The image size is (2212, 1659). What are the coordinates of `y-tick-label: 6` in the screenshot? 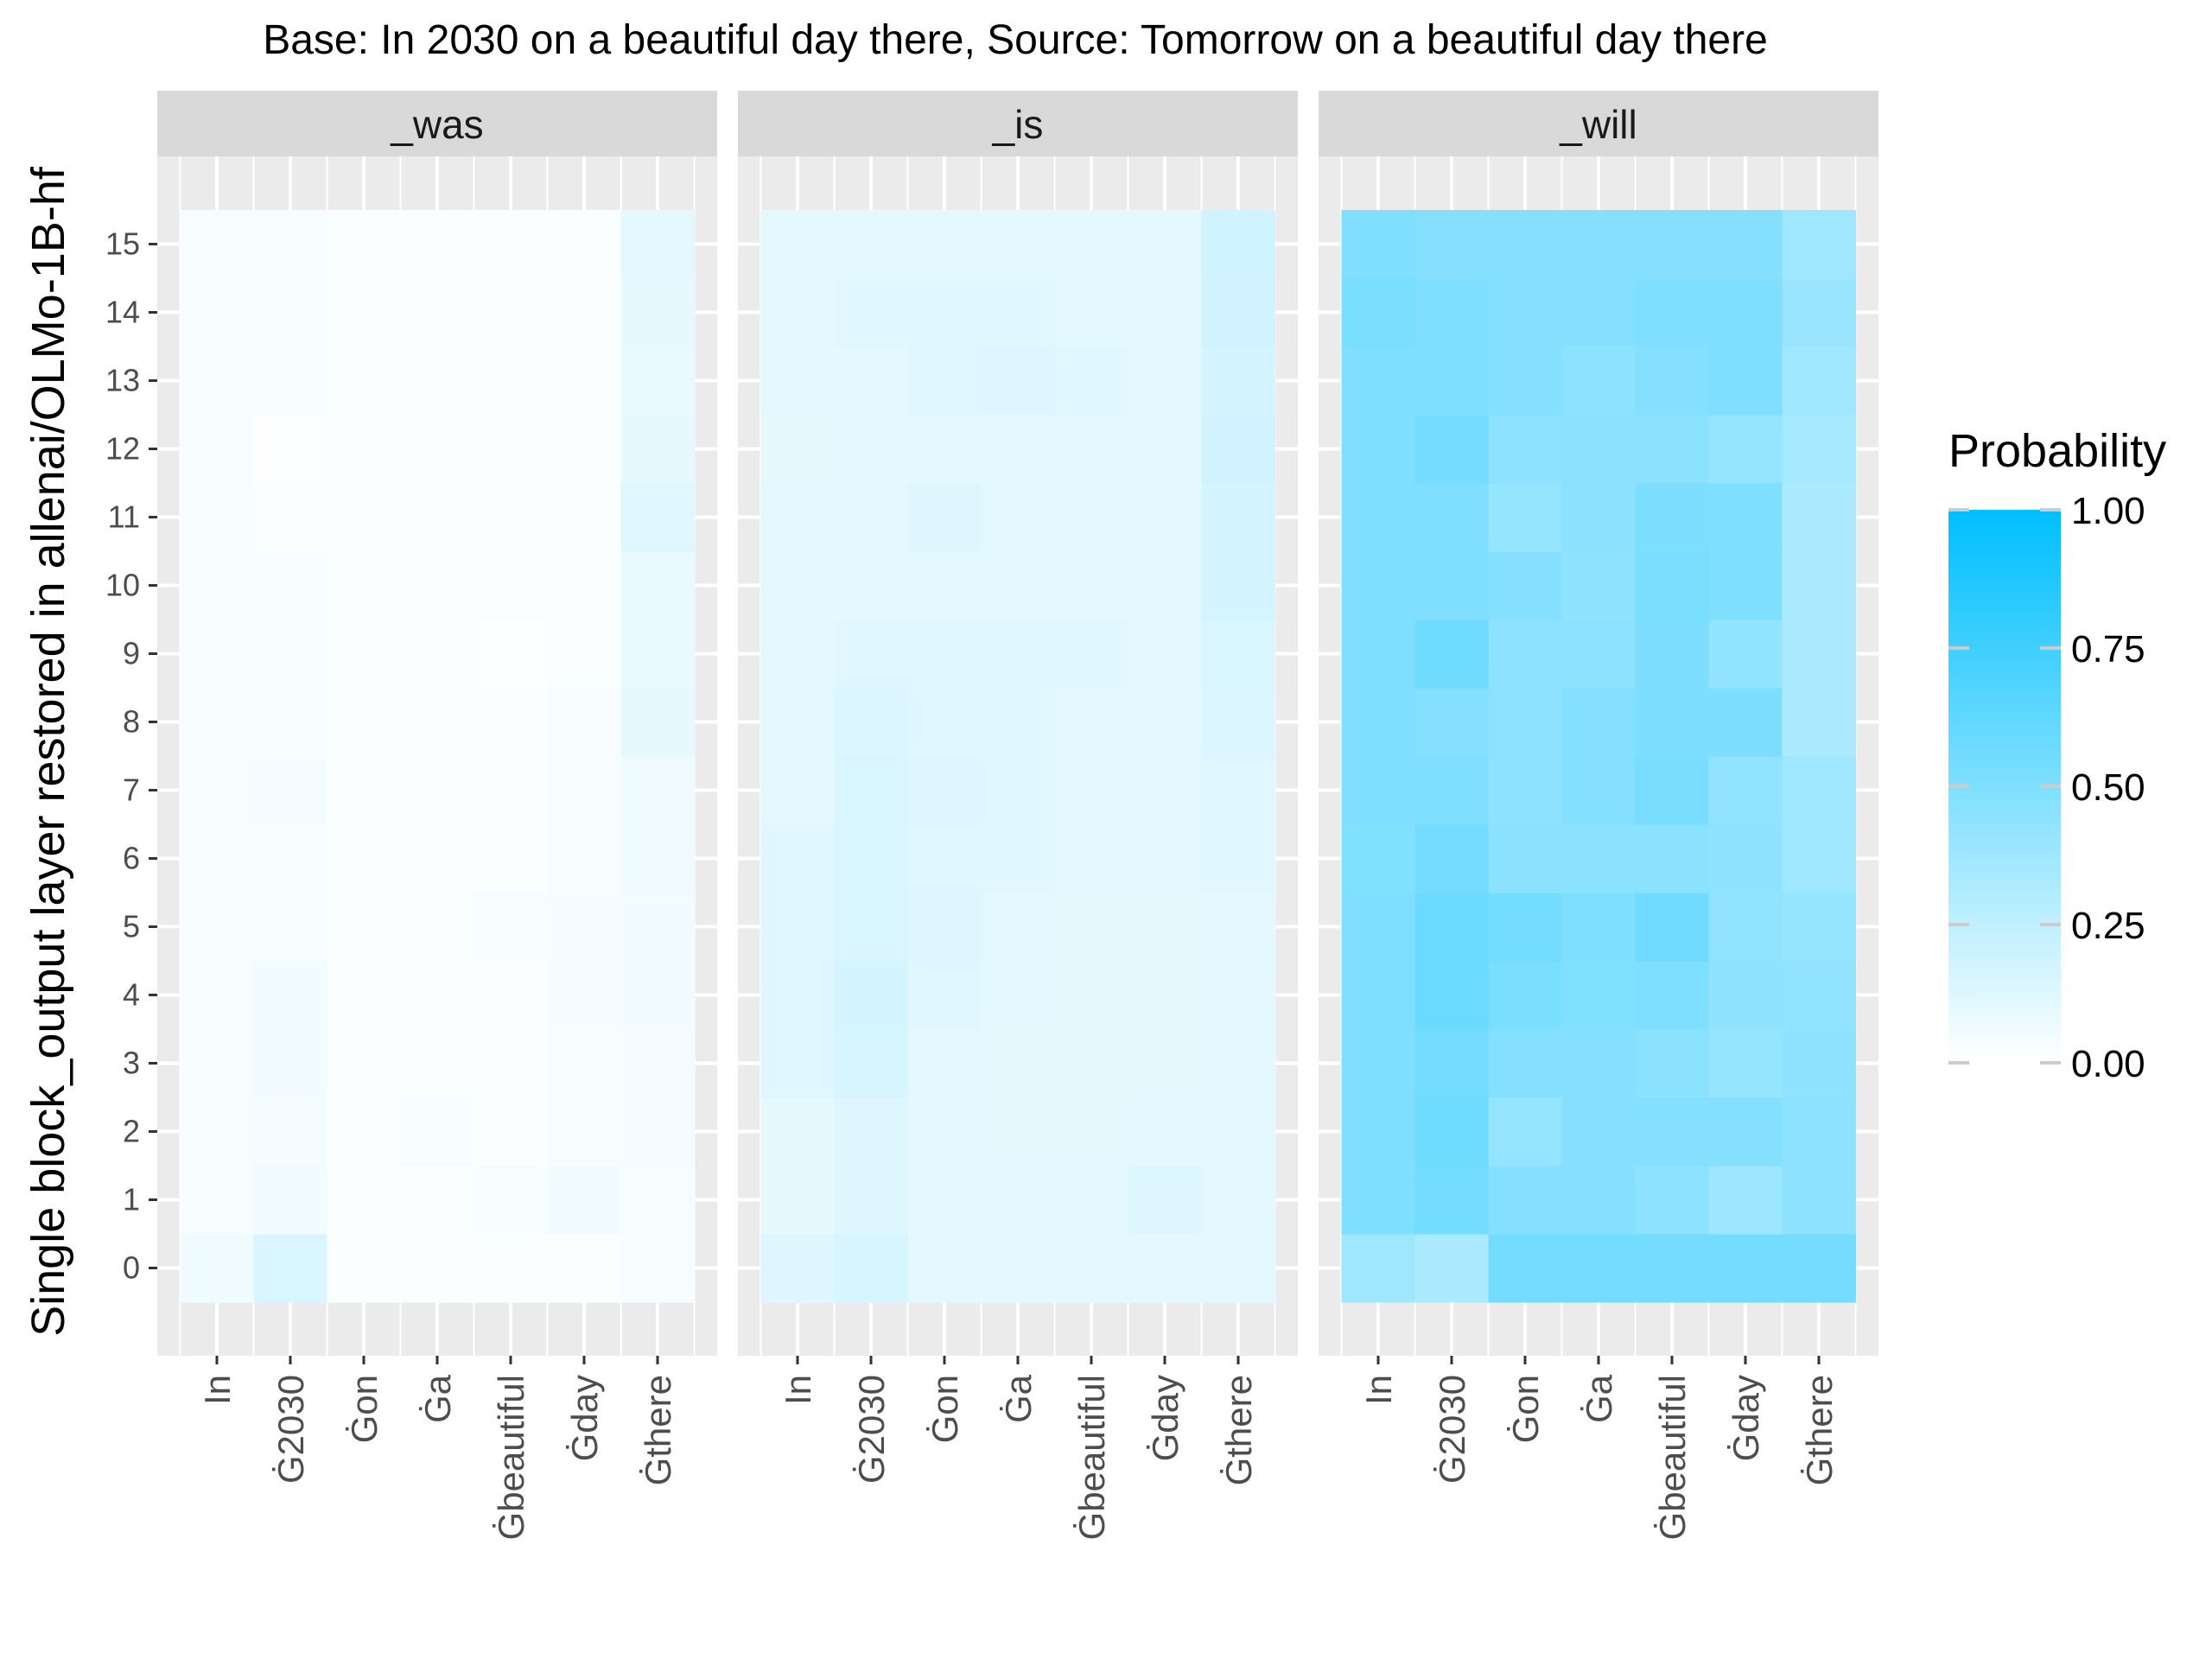 It's located at (131, 858).